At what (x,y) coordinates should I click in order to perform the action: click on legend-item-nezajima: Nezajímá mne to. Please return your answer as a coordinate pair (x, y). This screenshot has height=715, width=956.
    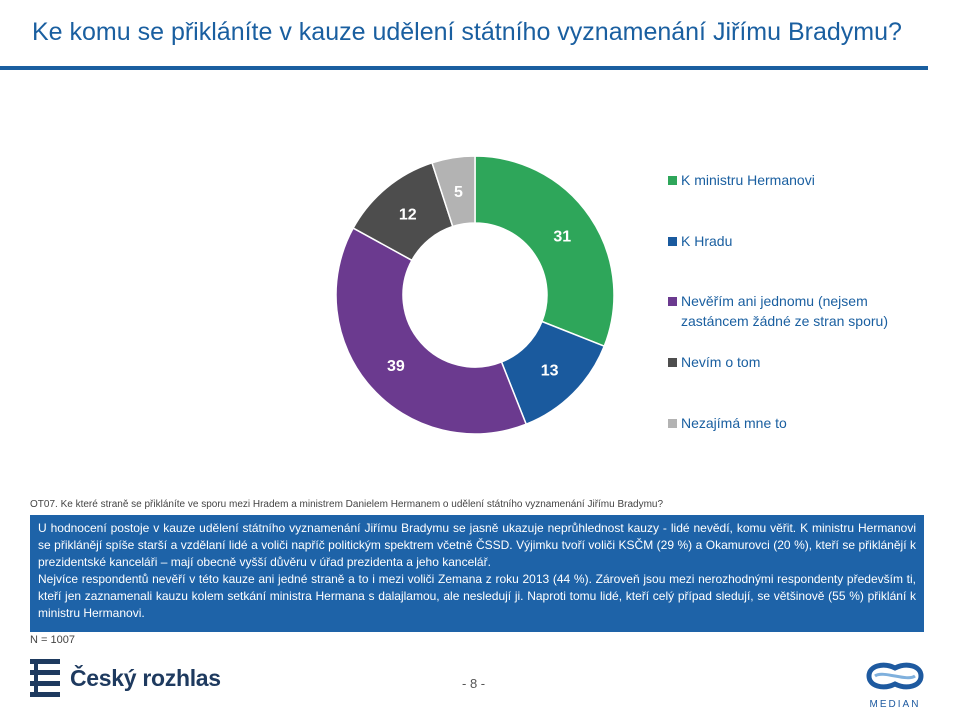
    Looking at the image, I should click on (783, 423).